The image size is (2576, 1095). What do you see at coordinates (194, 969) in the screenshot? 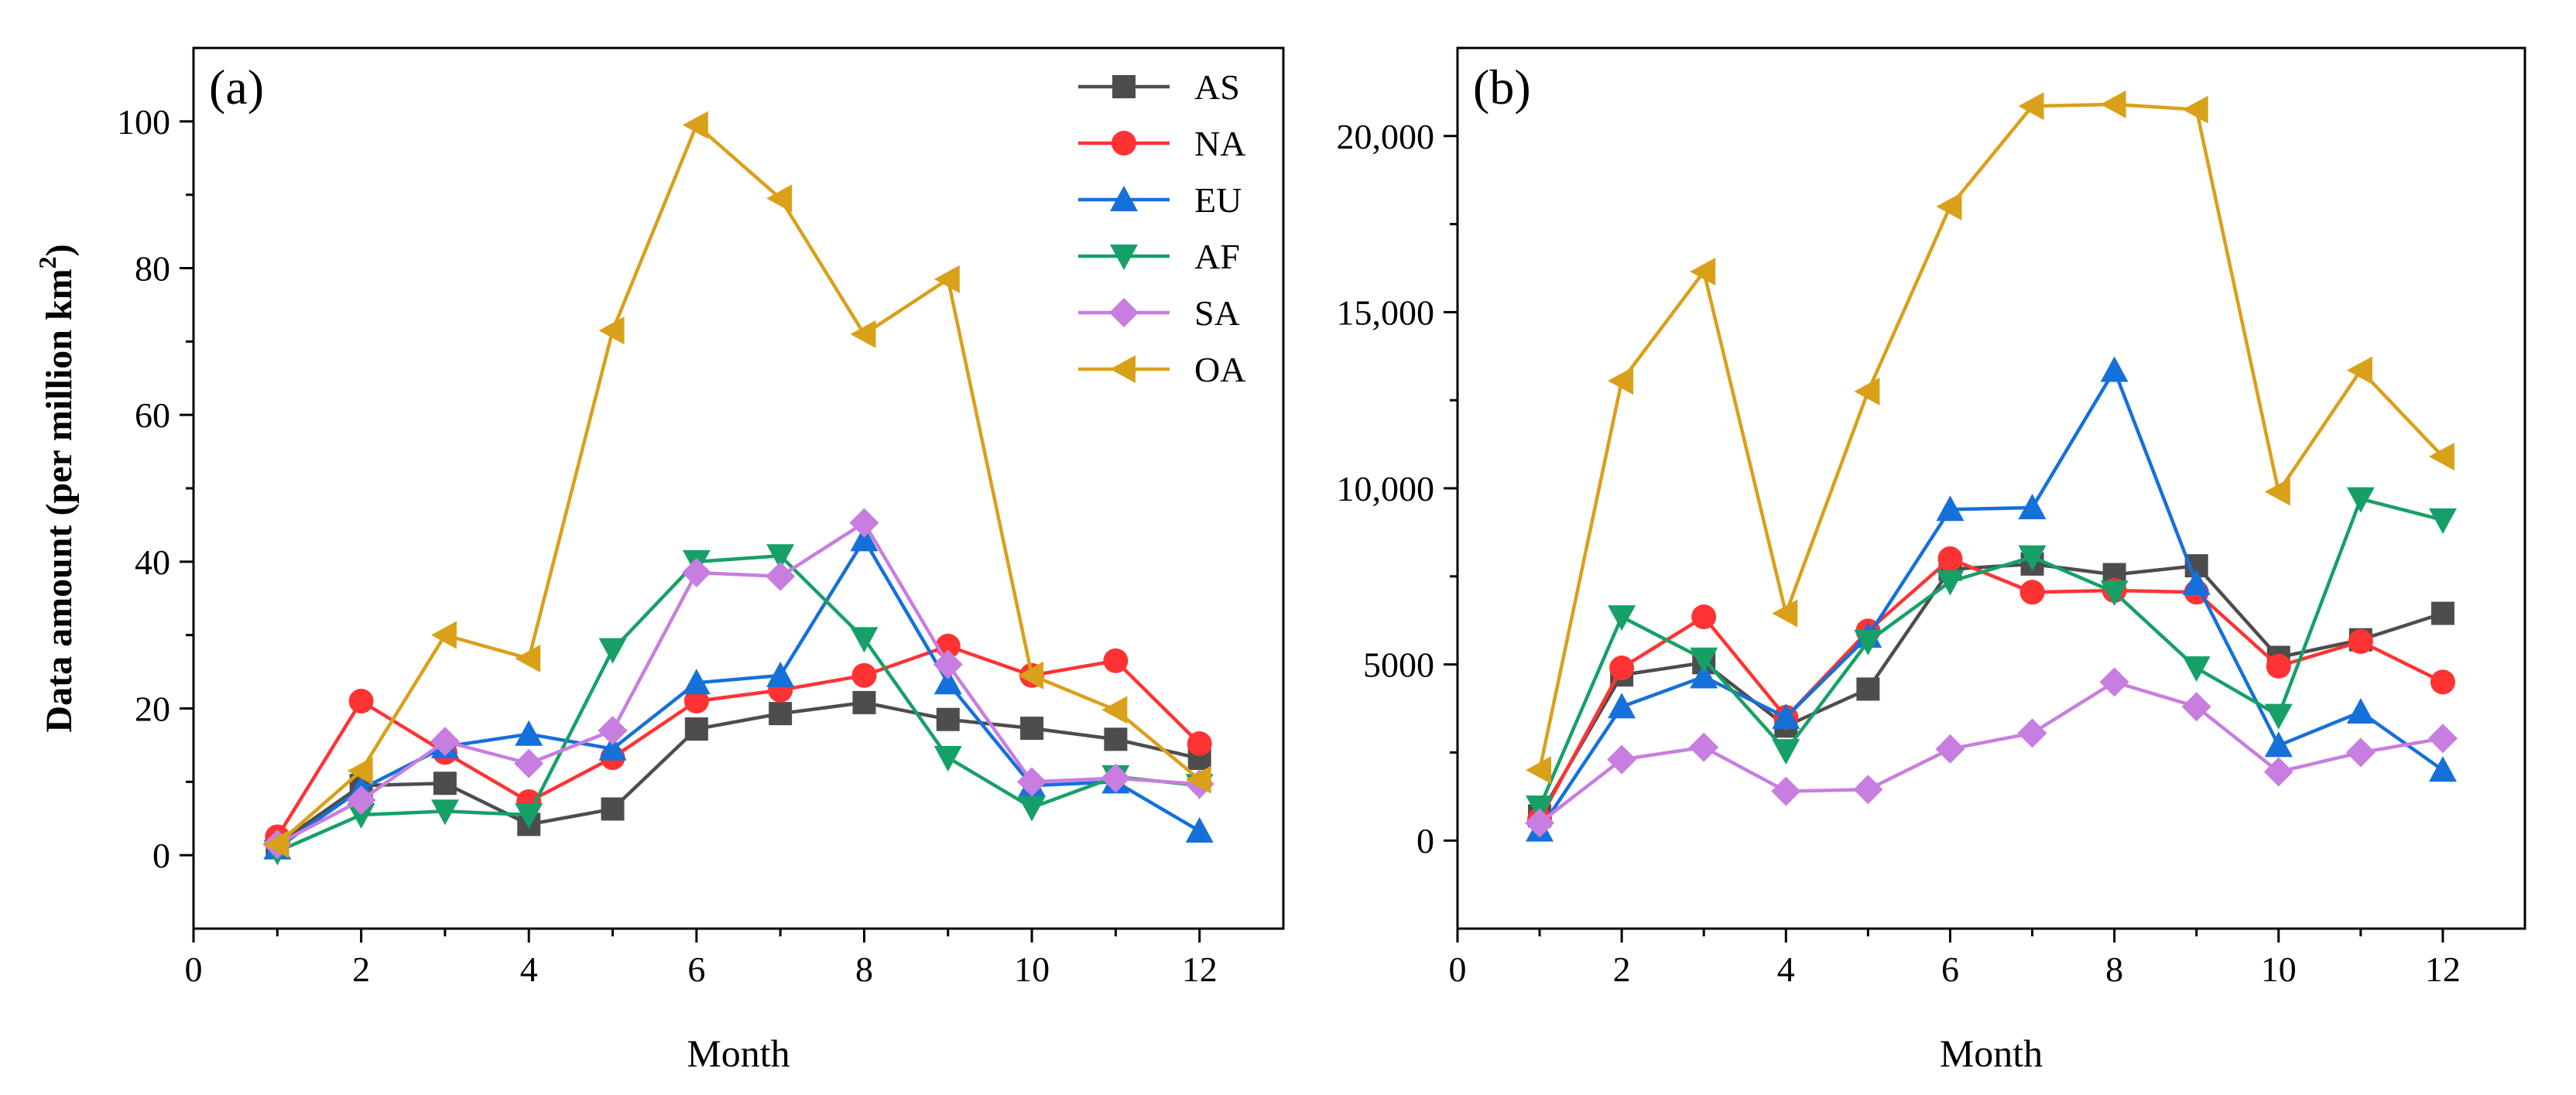
I see `x-tick-label-a: 0` at bounding box center [194, 969].